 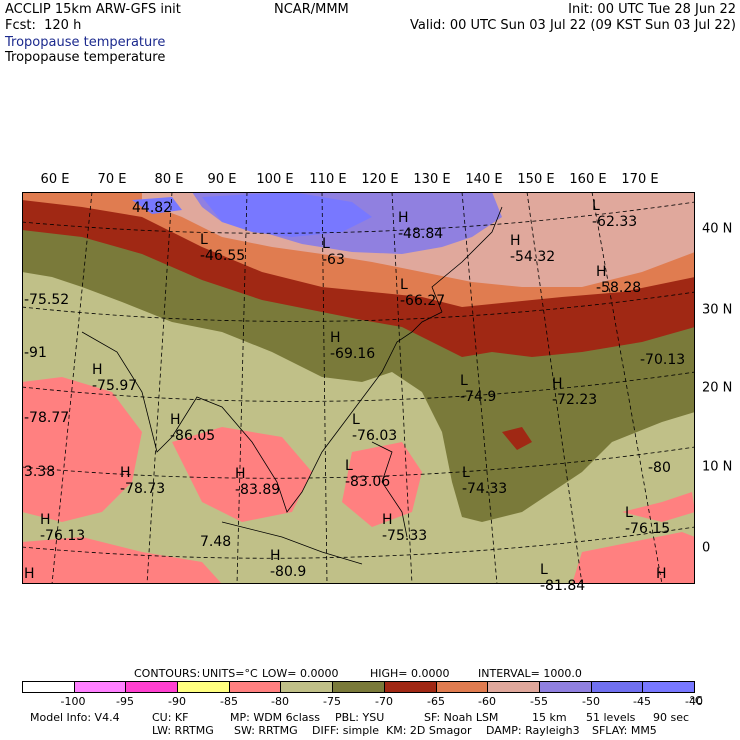 What do you see at coordinates (222, 179) in the screenshot?
I see `lon-label: 90 E` at bounding box center [222, 179].